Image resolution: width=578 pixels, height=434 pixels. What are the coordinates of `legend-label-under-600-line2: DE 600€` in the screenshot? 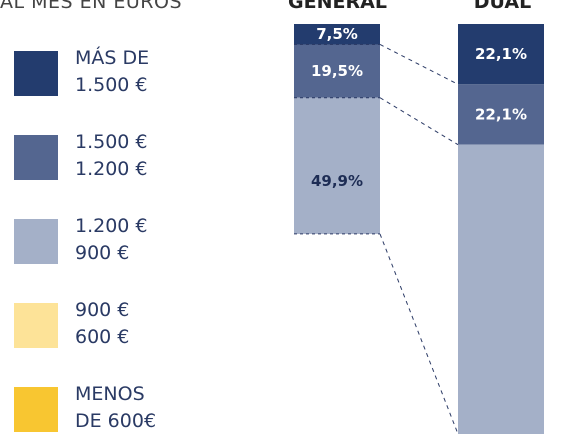 It's located at (116, 421).